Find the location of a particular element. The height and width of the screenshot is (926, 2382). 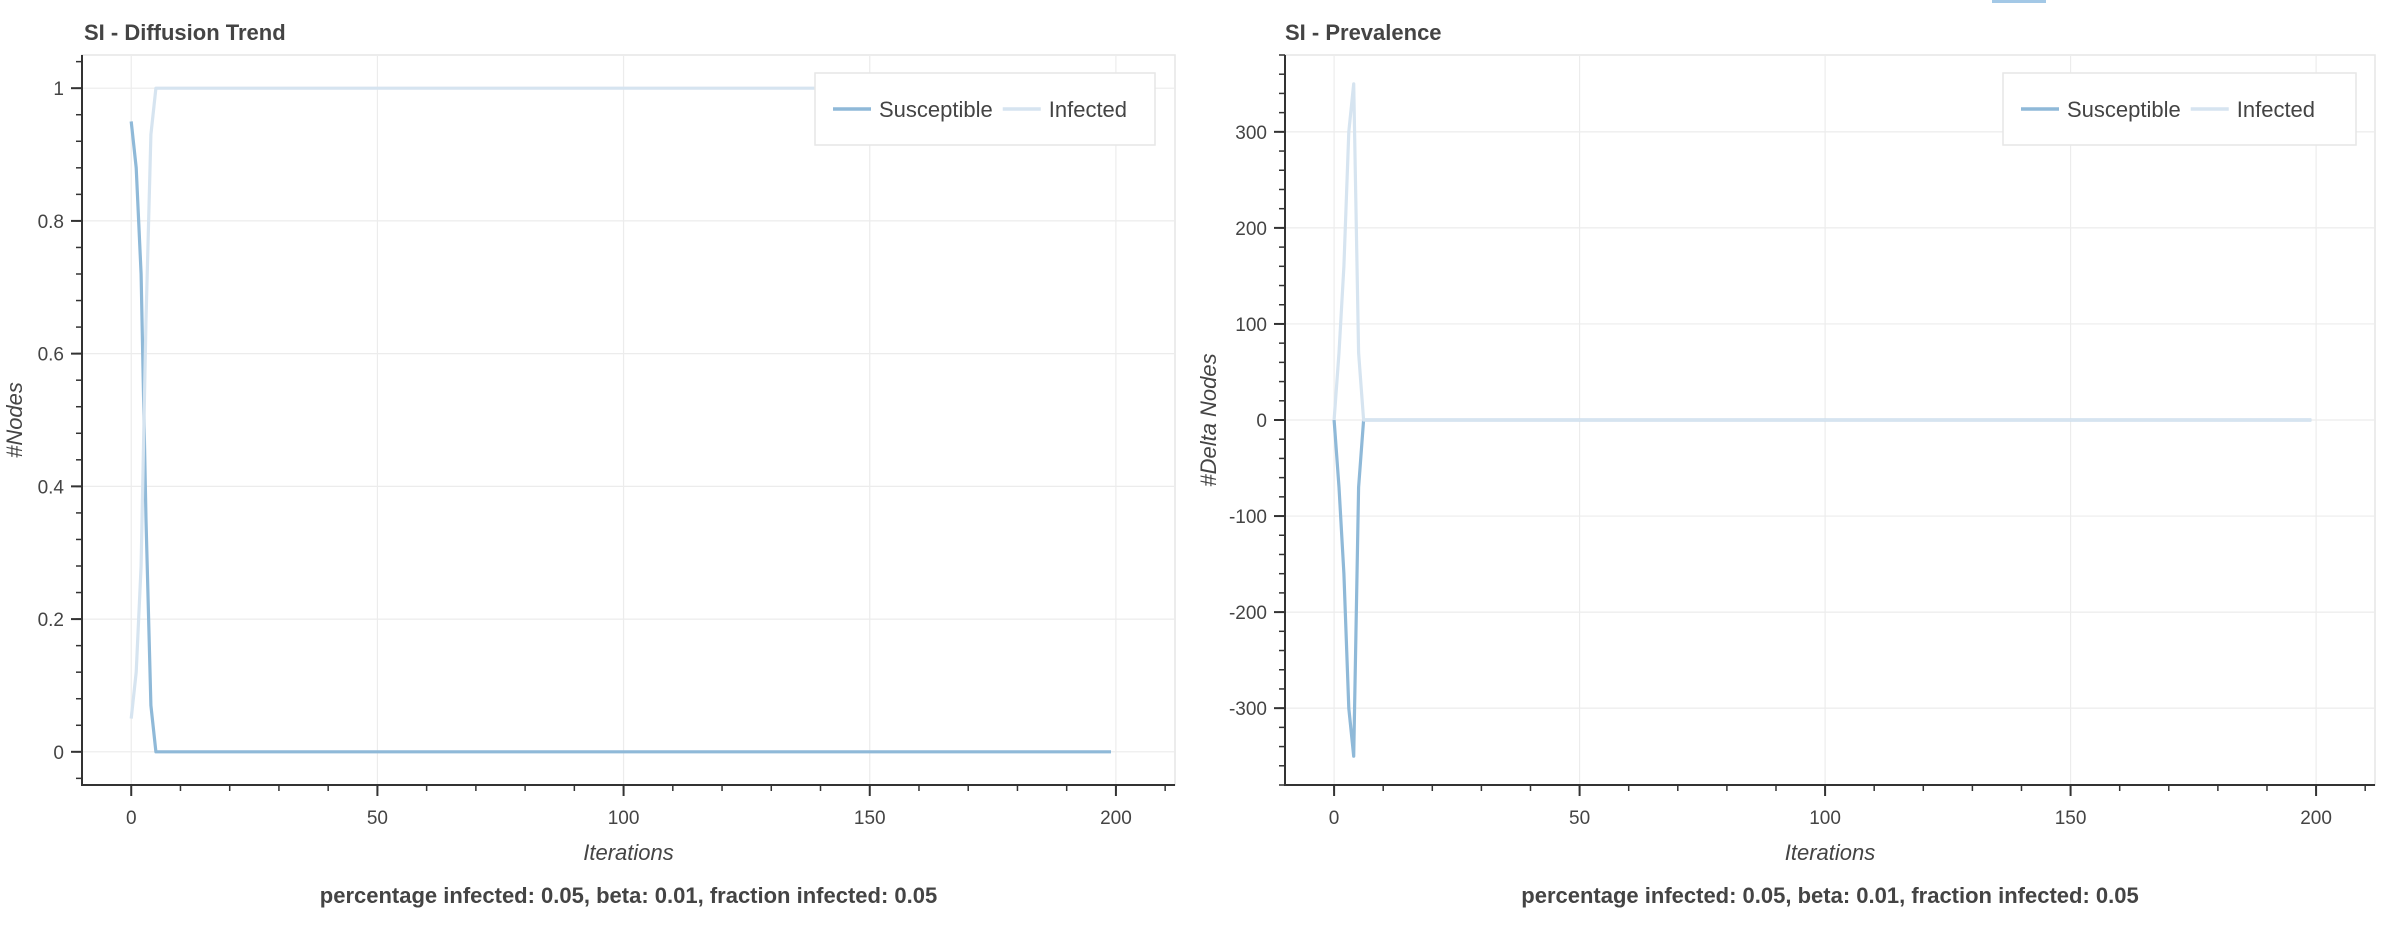

y-tick-label: 300 is located at coordinates (1251, 133).